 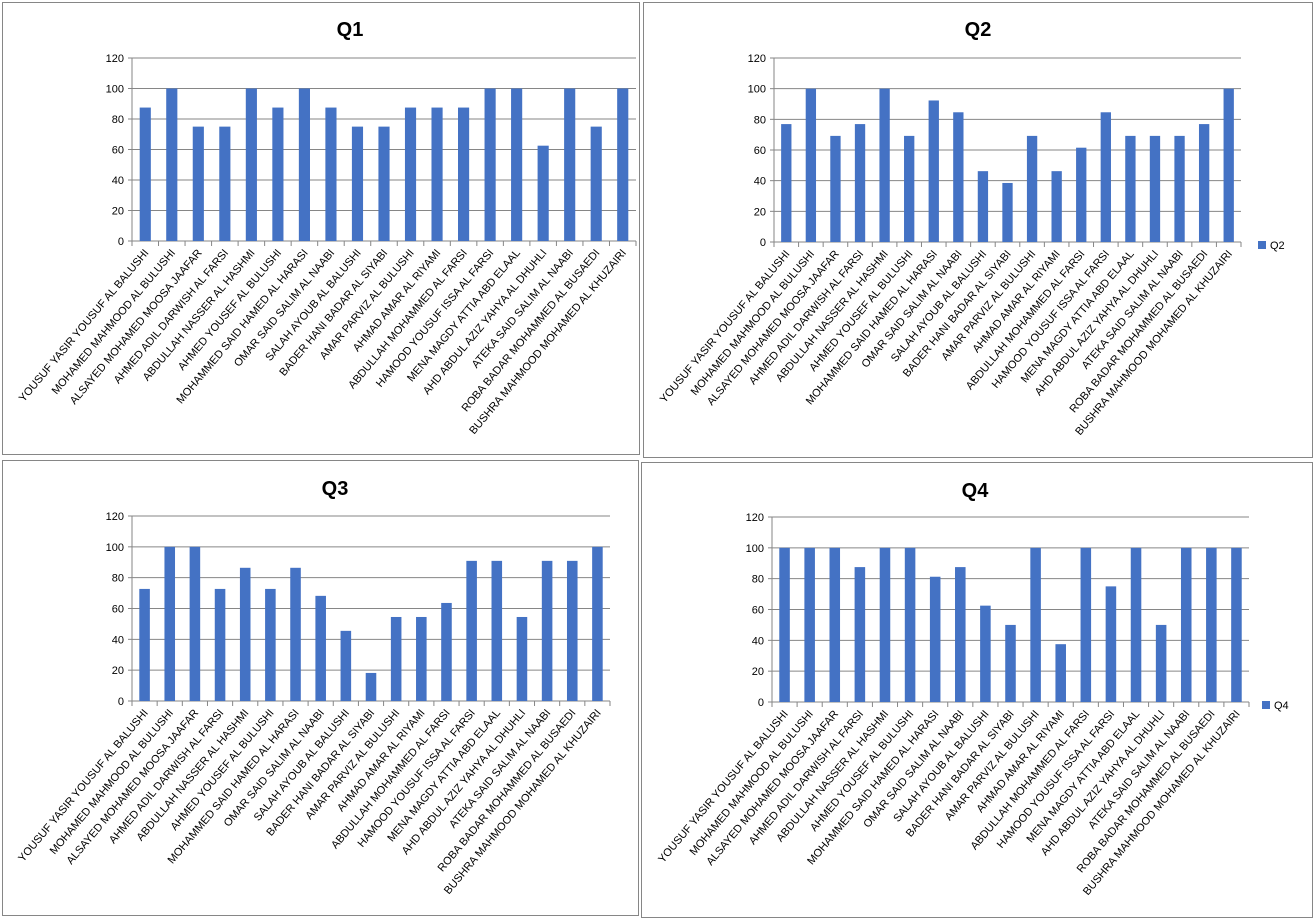 What do you see at coordinates (121, 242) in the screenshot?
I see `q1-y-tick-label: 0` at bounding box center [121, 242].